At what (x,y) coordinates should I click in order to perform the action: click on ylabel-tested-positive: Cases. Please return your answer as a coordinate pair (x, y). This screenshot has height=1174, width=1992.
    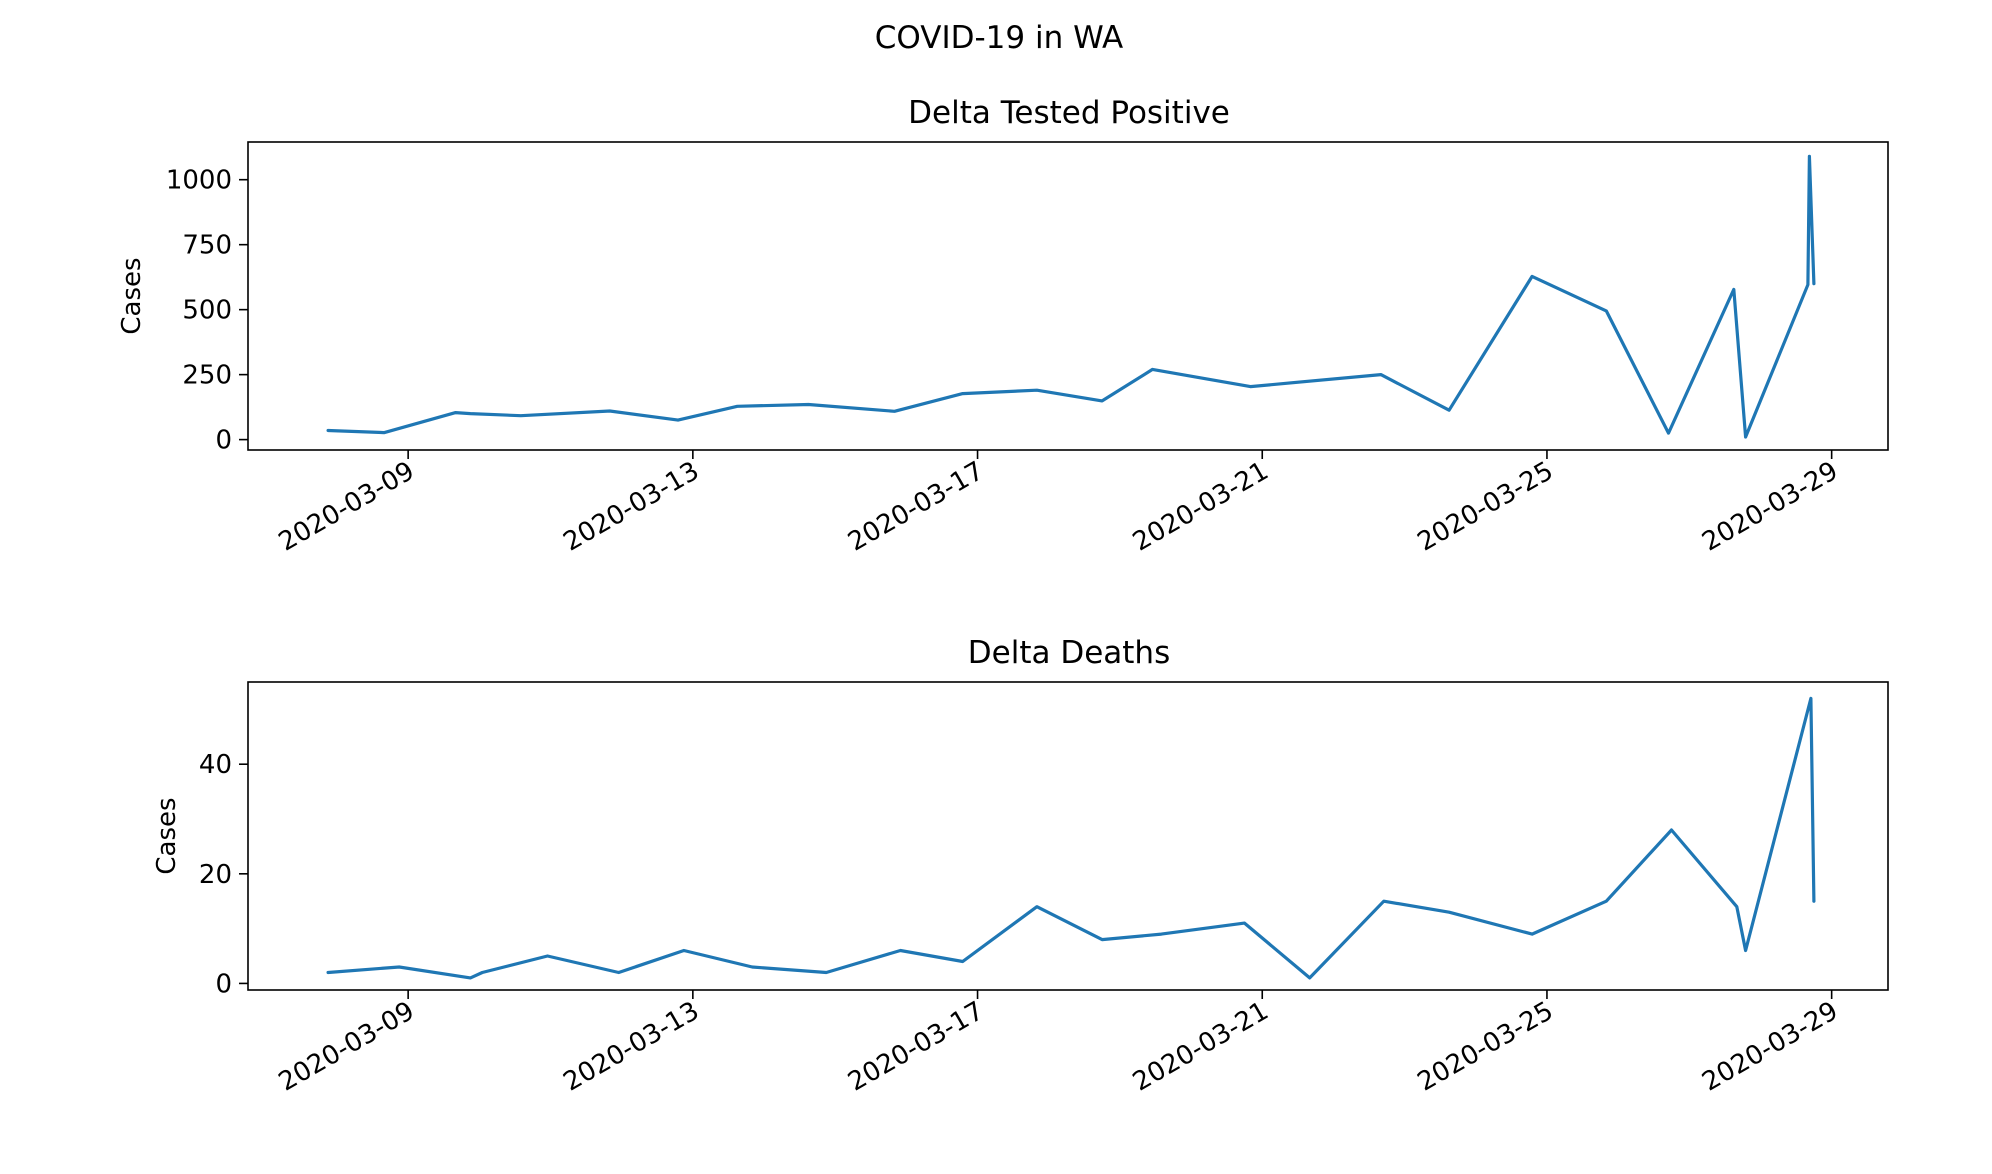
    Looking at the image, I should click on (132, 295).